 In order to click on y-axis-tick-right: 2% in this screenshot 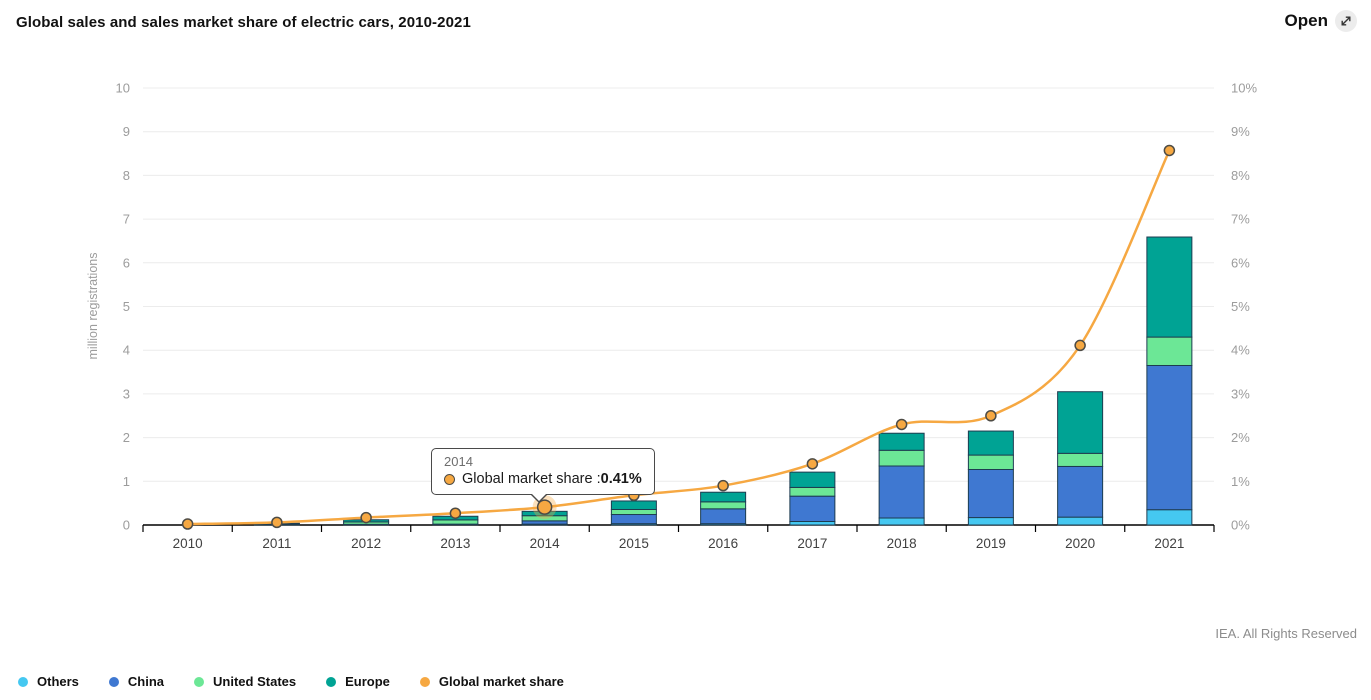, I will do `click(1240, 437)`.